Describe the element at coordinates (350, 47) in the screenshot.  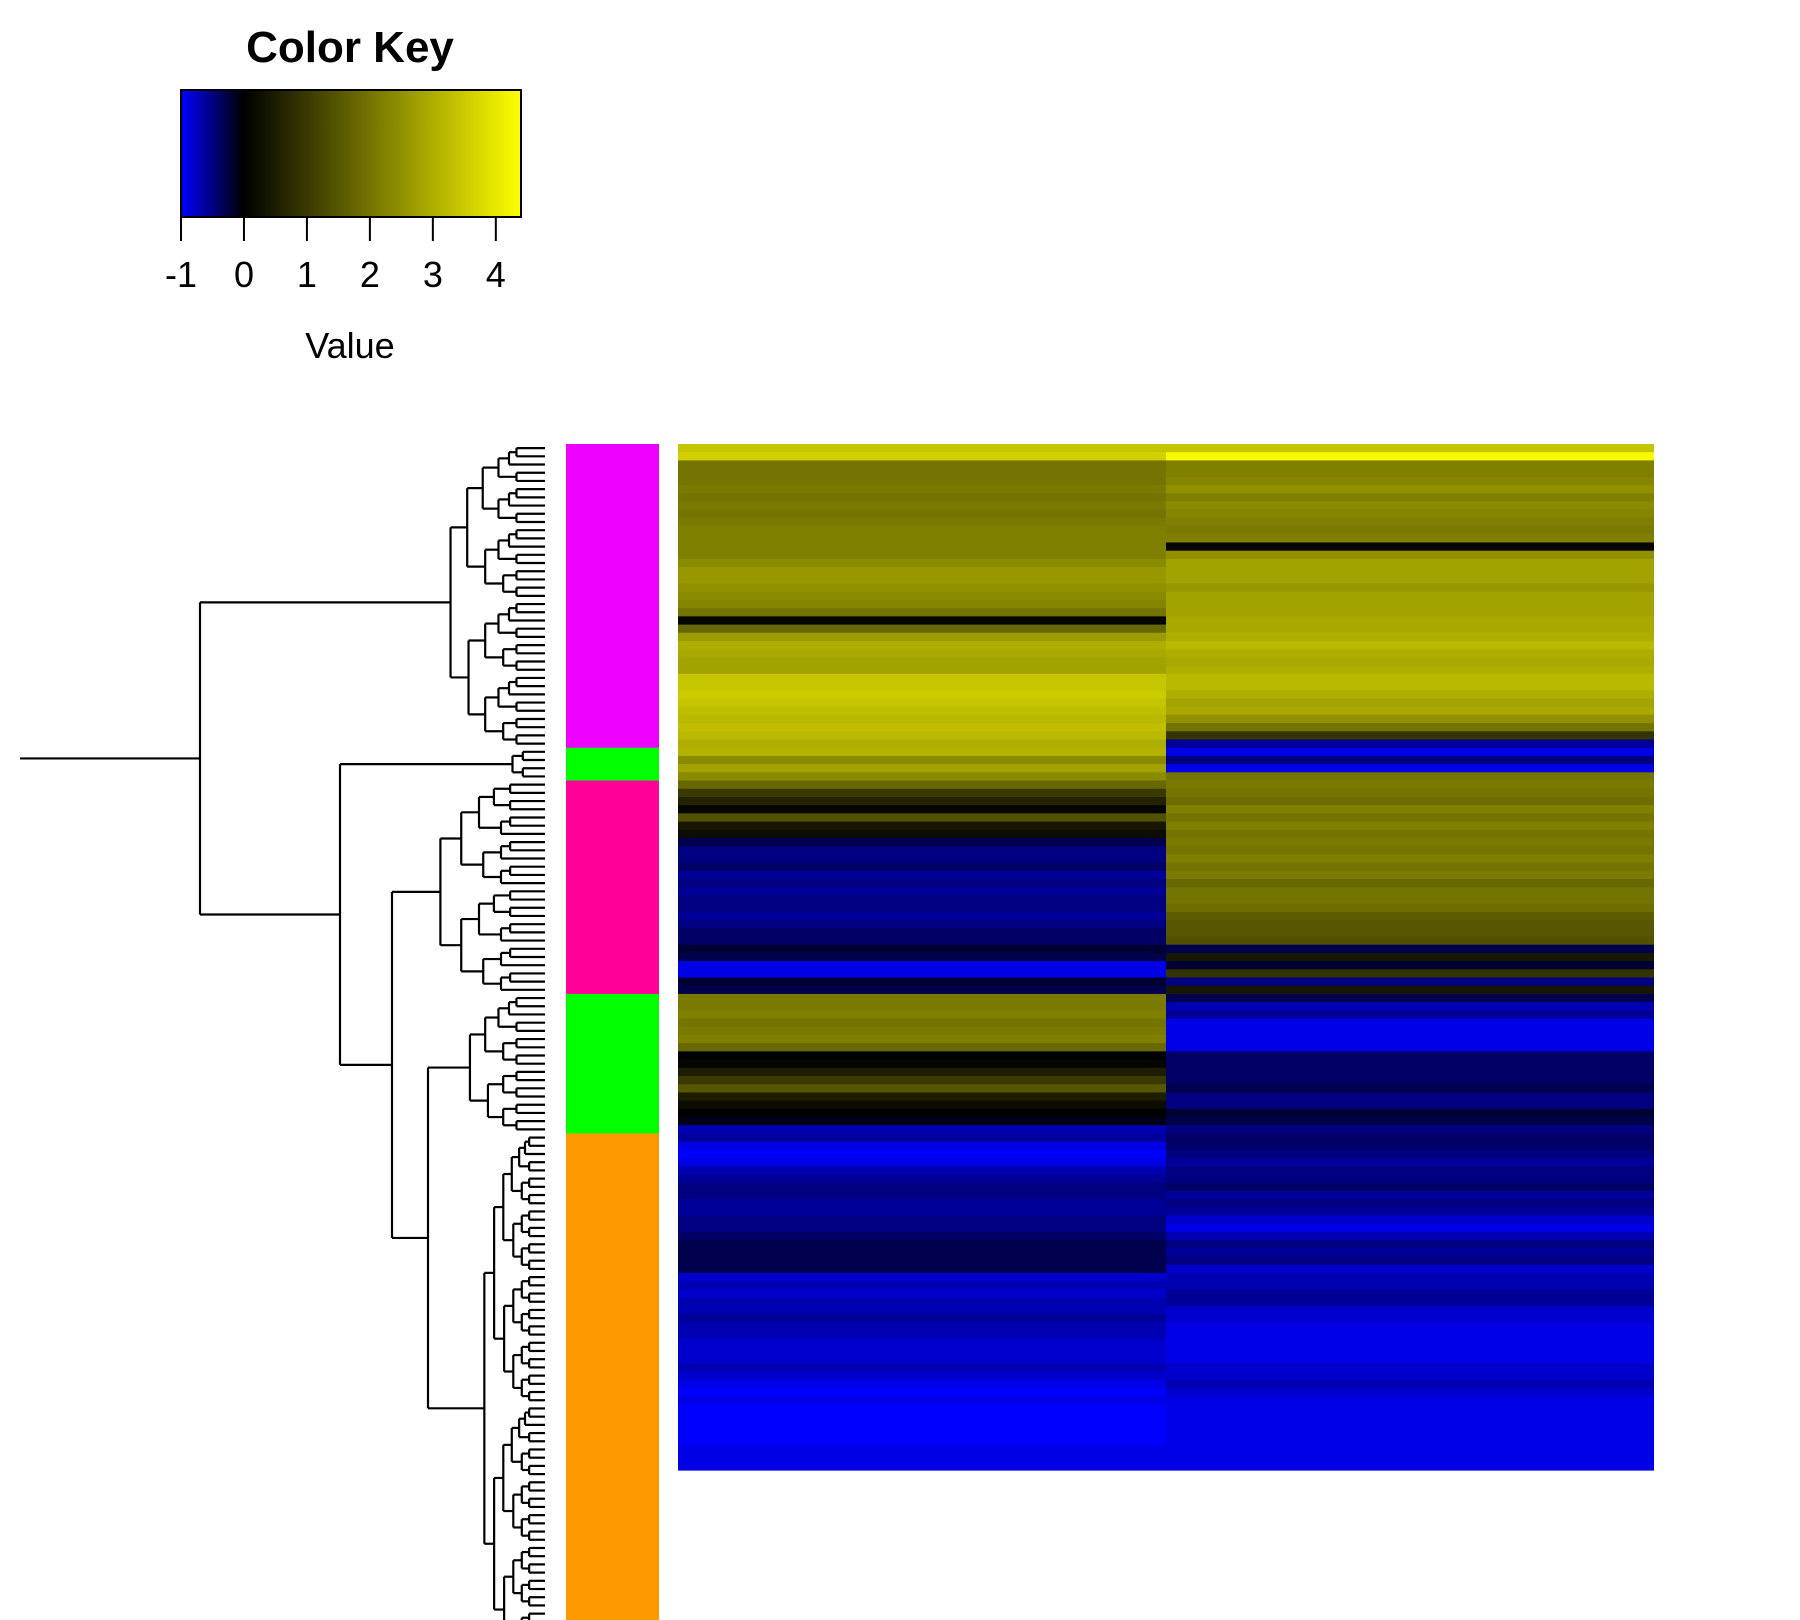
I see `color-key-title: Color Key` at that location.